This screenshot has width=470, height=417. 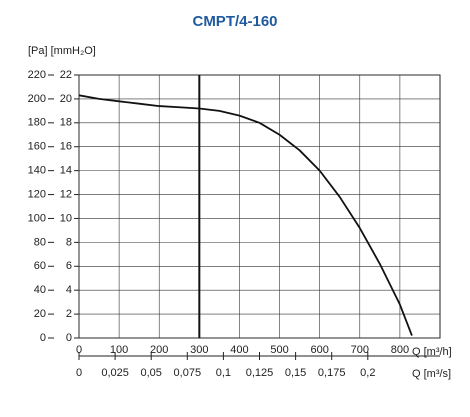 I want to click on x-tick-label: 200, so click(x=159, y=350).